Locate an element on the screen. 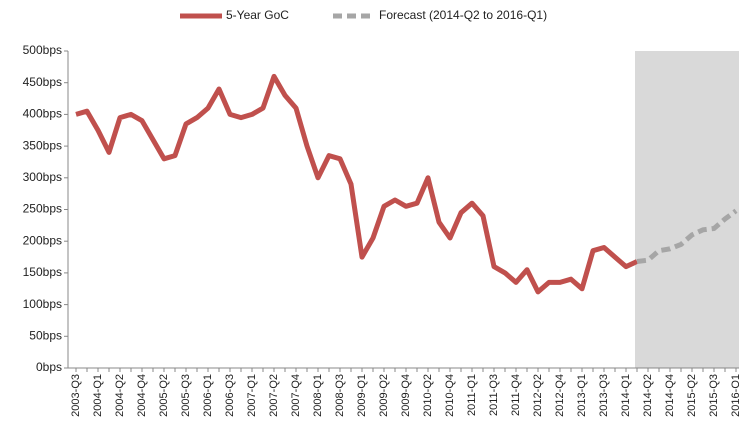  x-tick-label: 2009-Q1 is located at coordinates (362, 395).